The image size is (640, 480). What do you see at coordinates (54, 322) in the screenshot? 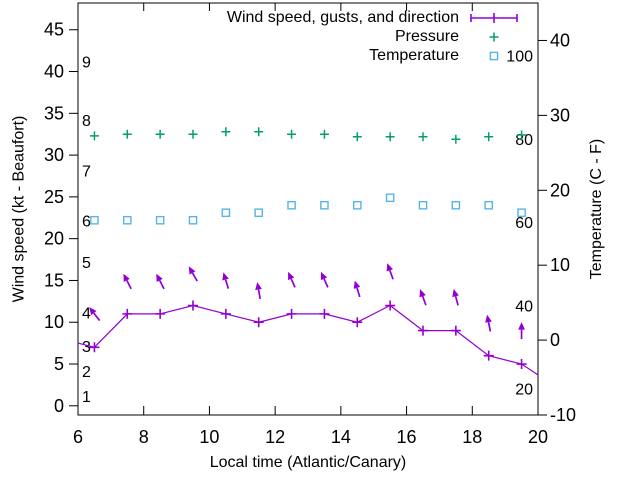
I see `left-tick-label: 10` at bounding box center [54, 322].